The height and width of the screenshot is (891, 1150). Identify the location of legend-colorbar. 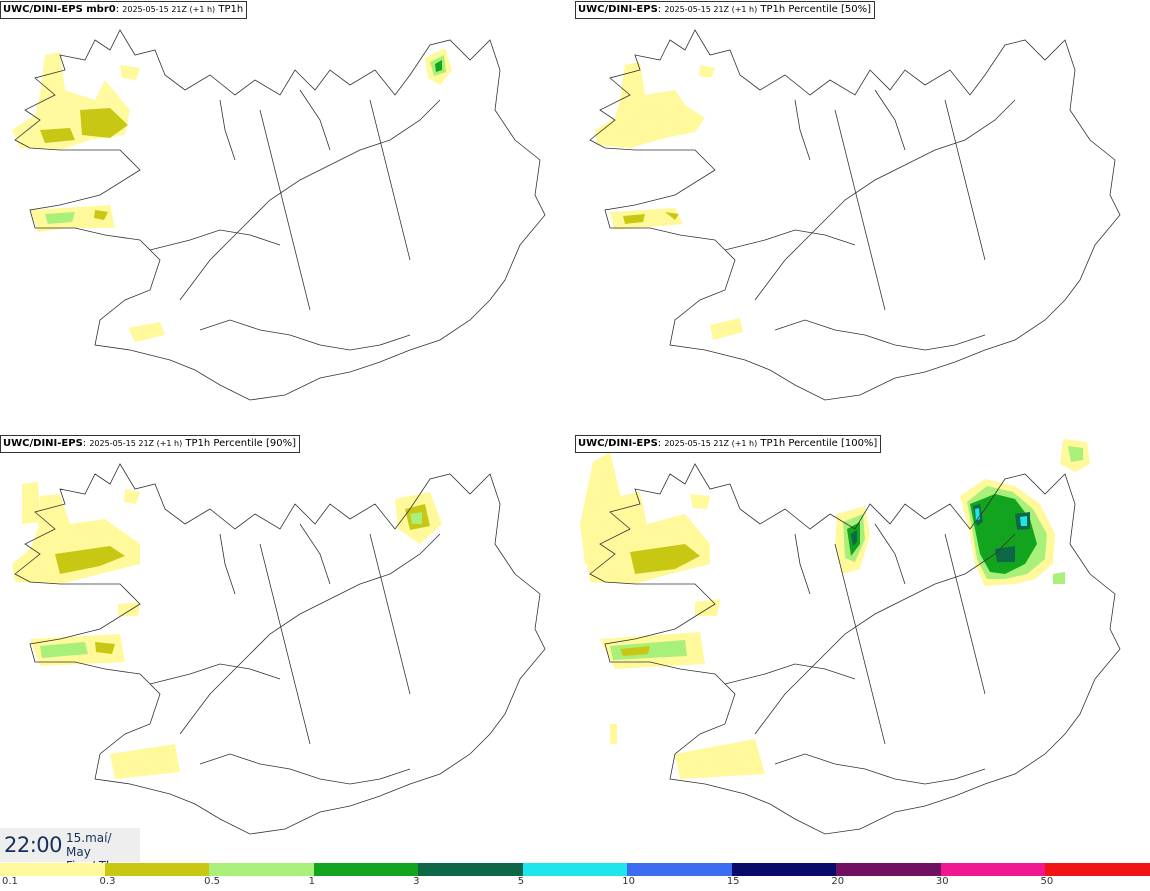
(575, 869).